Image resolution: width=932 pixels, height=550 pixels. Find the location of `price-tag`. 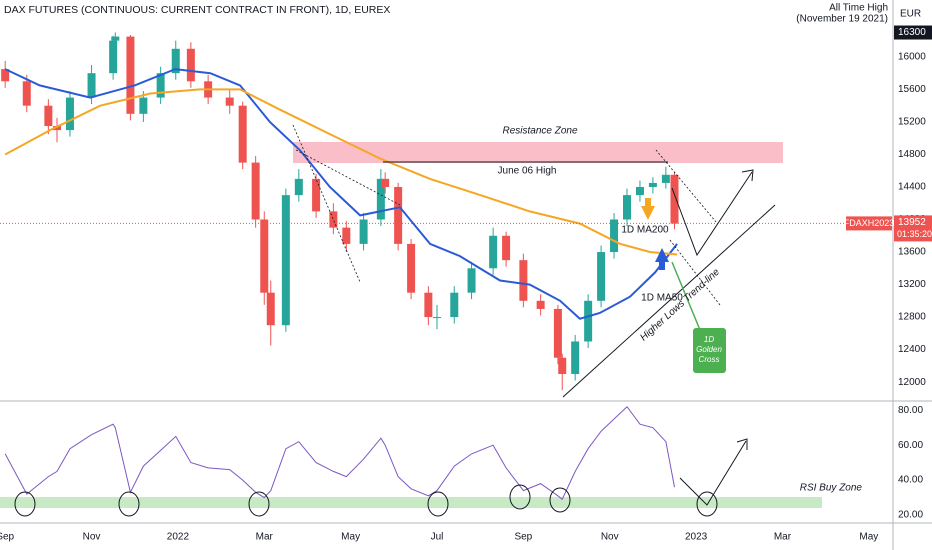

price-tag is located at coordinates (913, 228).